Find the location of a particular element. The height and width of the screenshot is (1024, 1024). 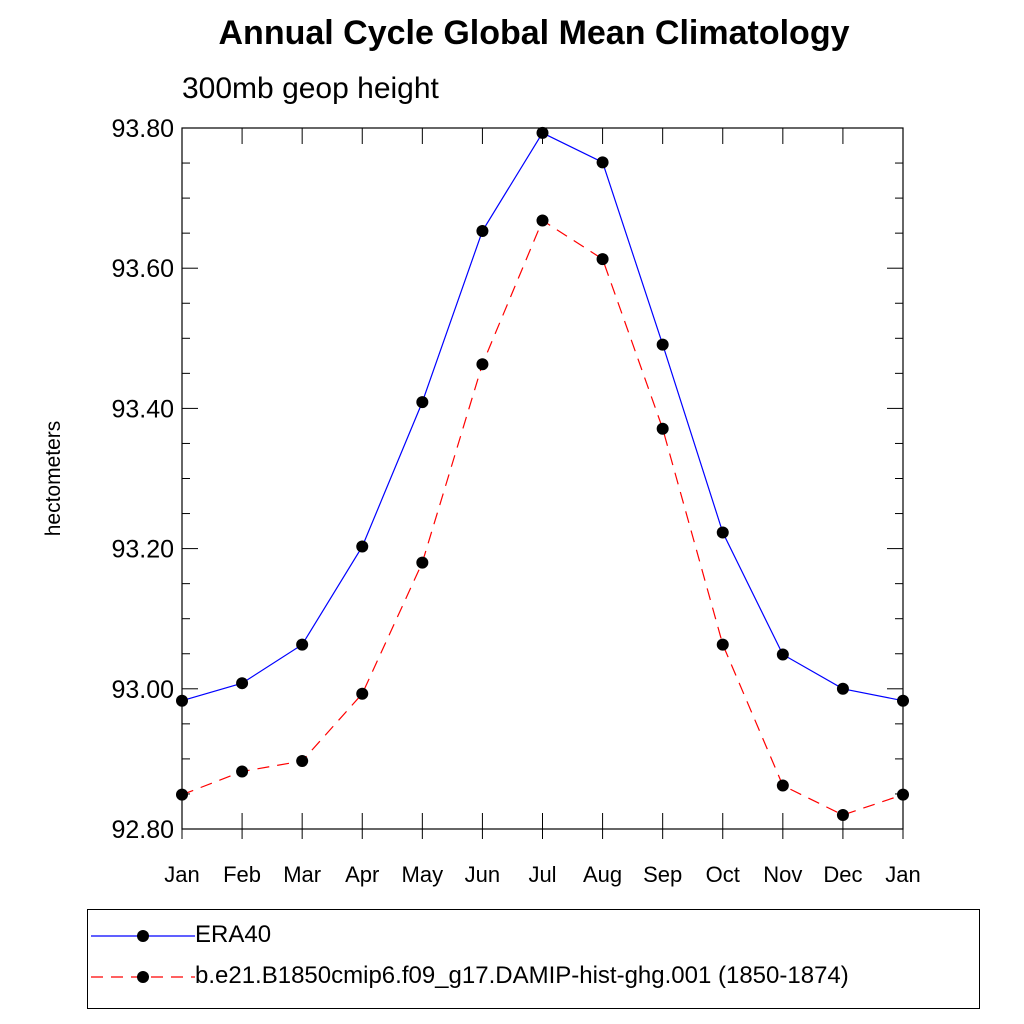

legend-label-era40: ERA40 is located at coordinates (233, 934).